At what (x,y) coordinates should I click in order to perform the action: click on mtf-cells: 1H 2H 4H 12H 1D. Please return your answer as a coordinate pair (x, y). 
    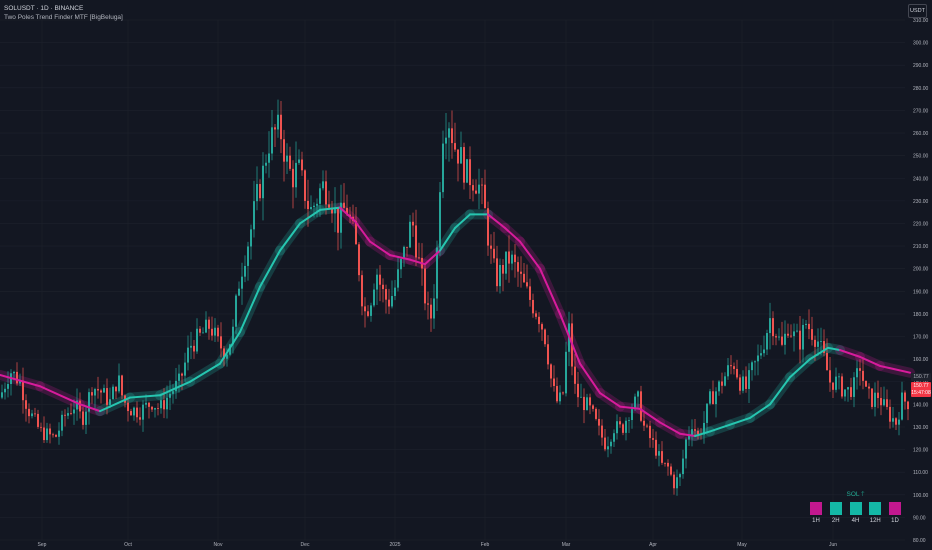
    Looking at the image, I should click on (855, 513).